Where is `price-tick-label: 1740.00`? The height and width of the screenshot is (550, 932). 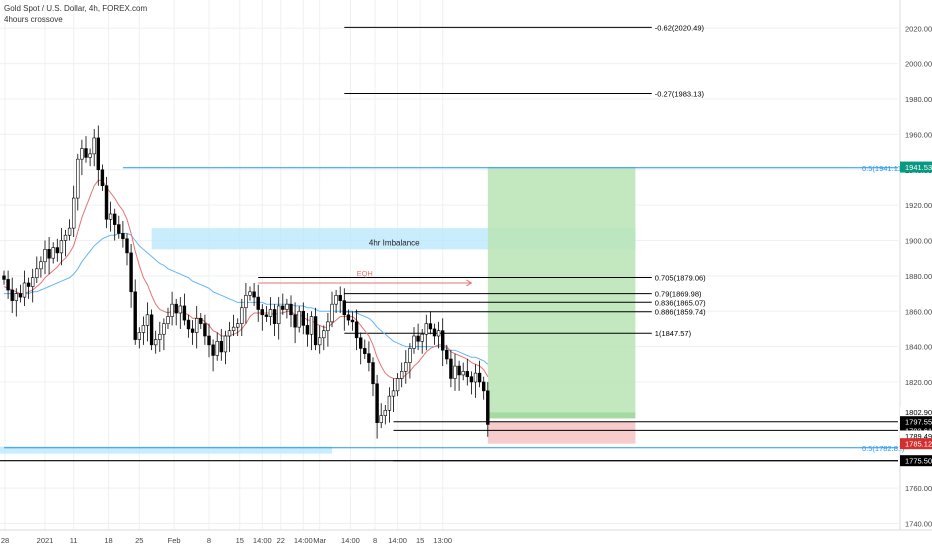 price-tick-label: 1740.00 is located at coordinates (918, 523).